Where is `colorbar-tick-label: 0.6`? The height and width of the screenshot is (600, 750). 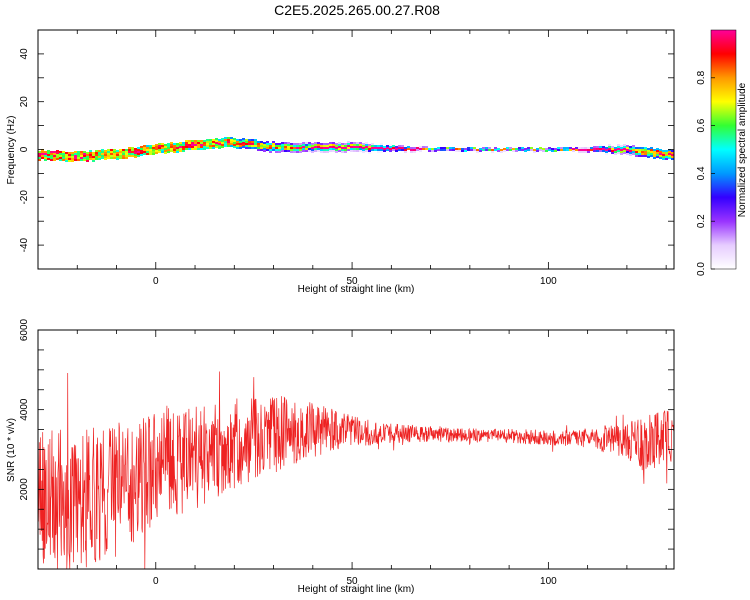 colorbar-tick-label: 0.6 is located at coordinates (701, 125).